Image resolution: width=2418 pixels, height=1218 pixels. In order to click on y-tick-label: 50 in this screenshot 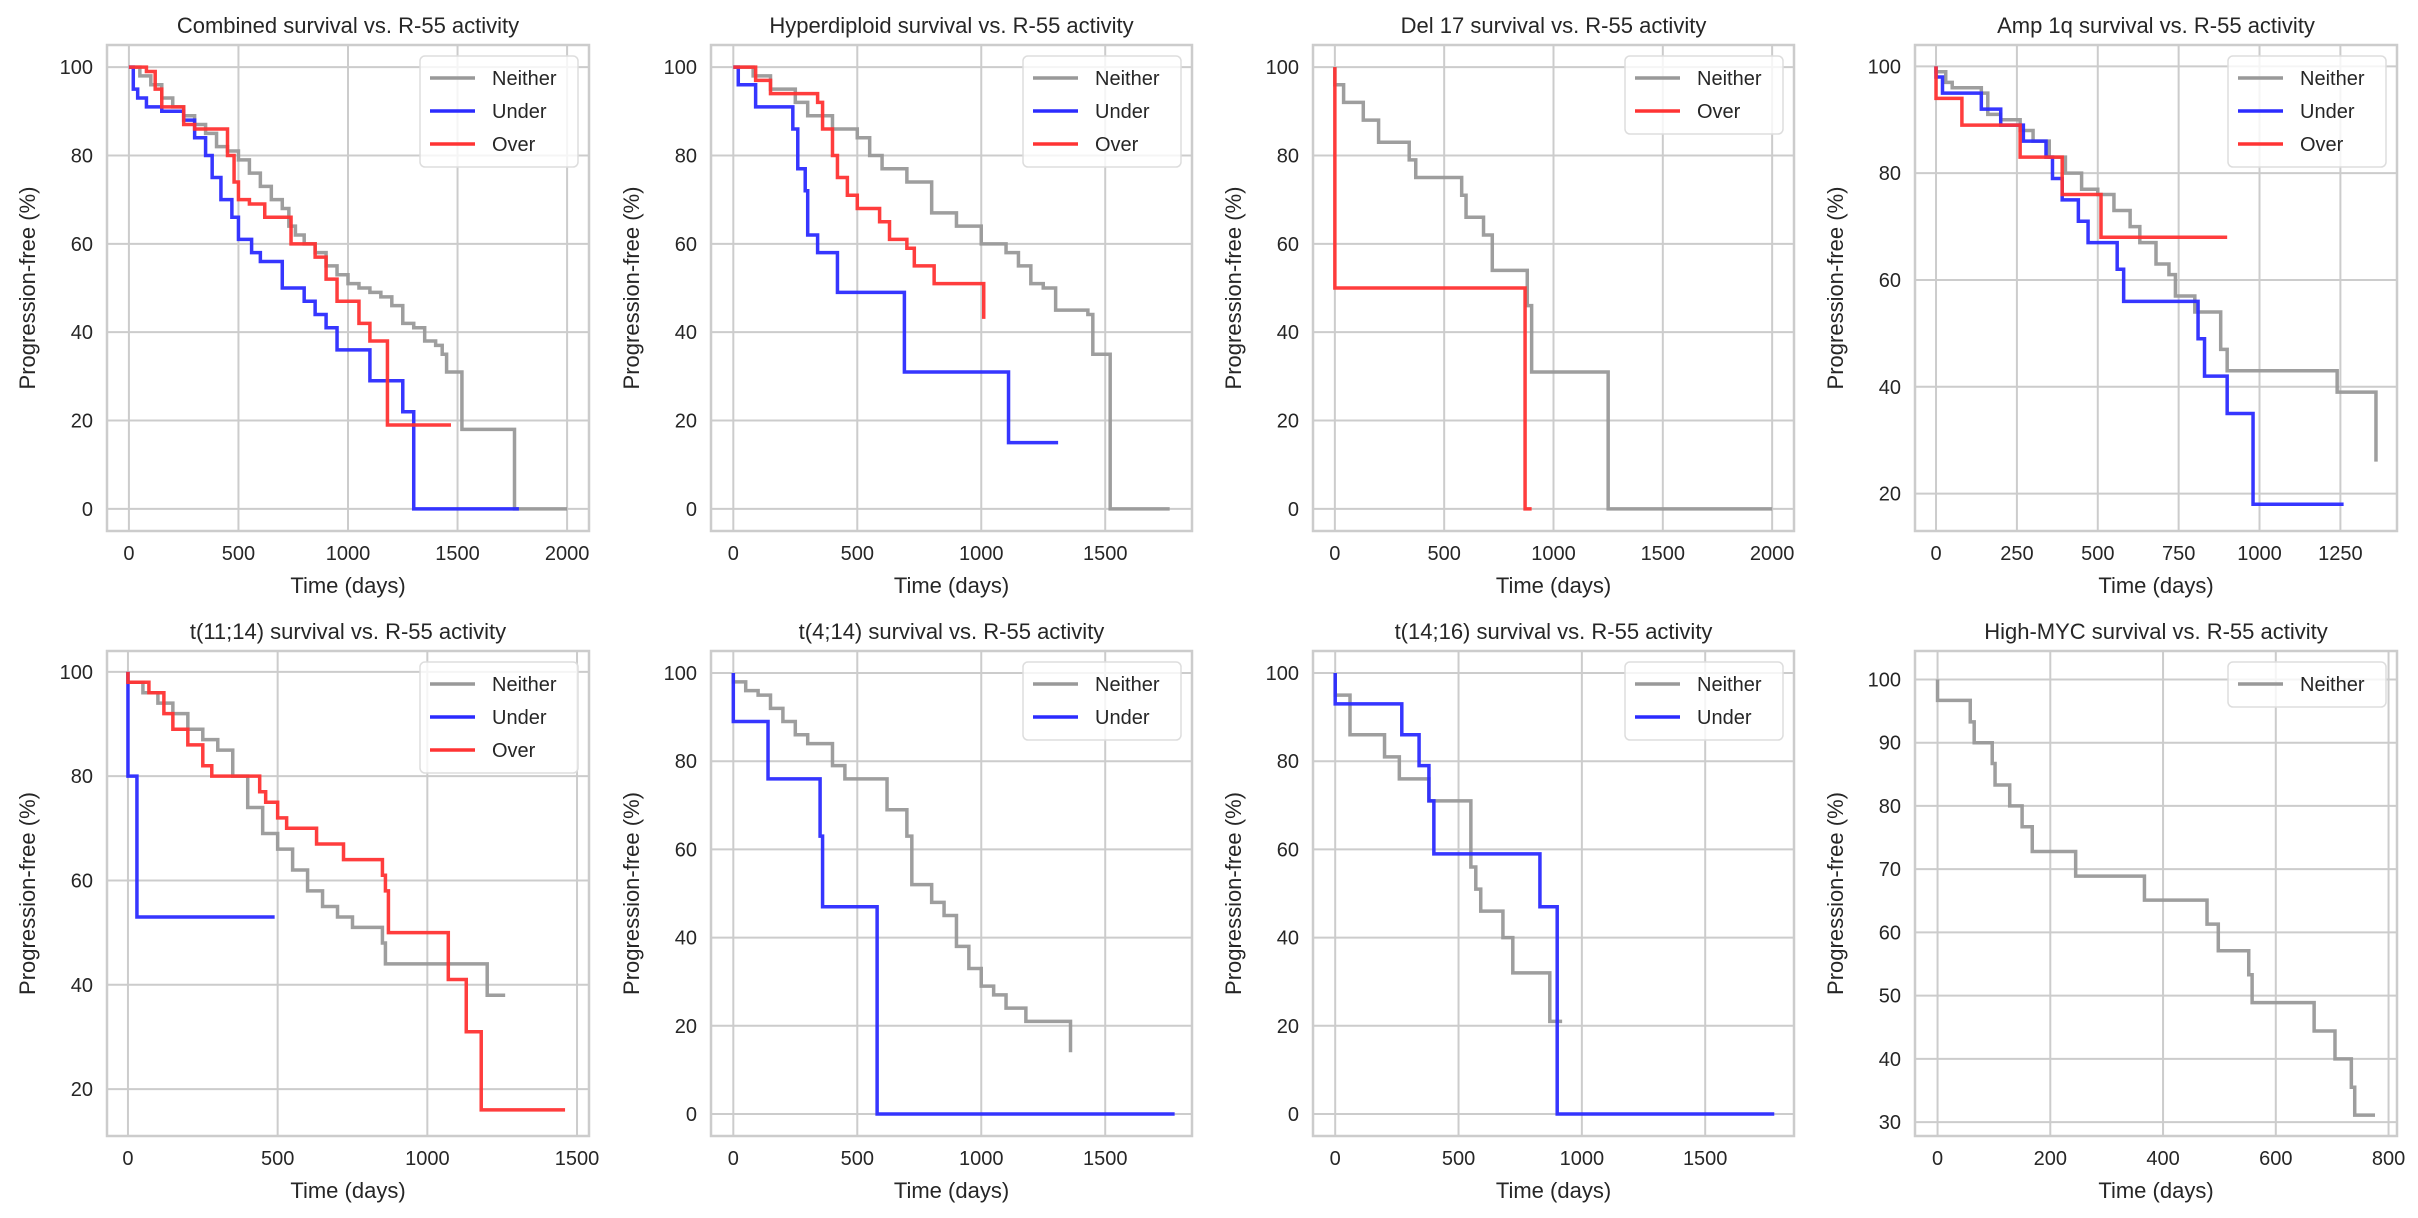, I will do `click(1890, 997)`.